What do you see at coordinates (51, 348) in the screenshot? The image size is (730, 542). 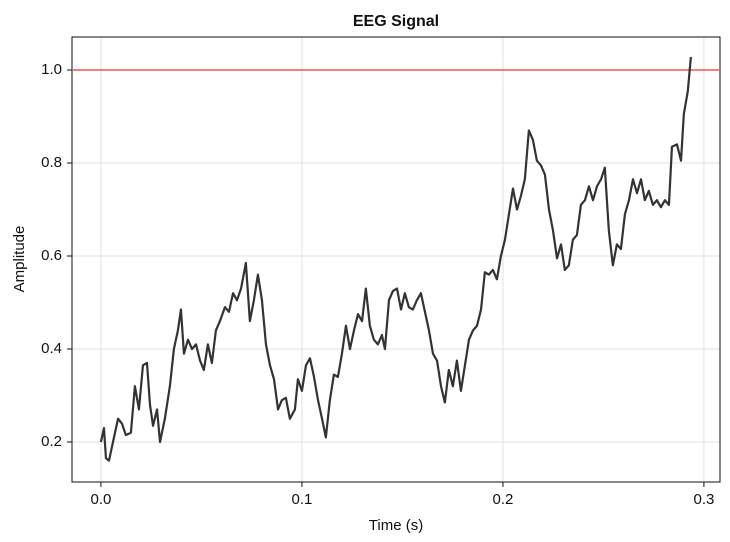 I see `y-tick-label: 0.4` at bounding box center [51, 348].